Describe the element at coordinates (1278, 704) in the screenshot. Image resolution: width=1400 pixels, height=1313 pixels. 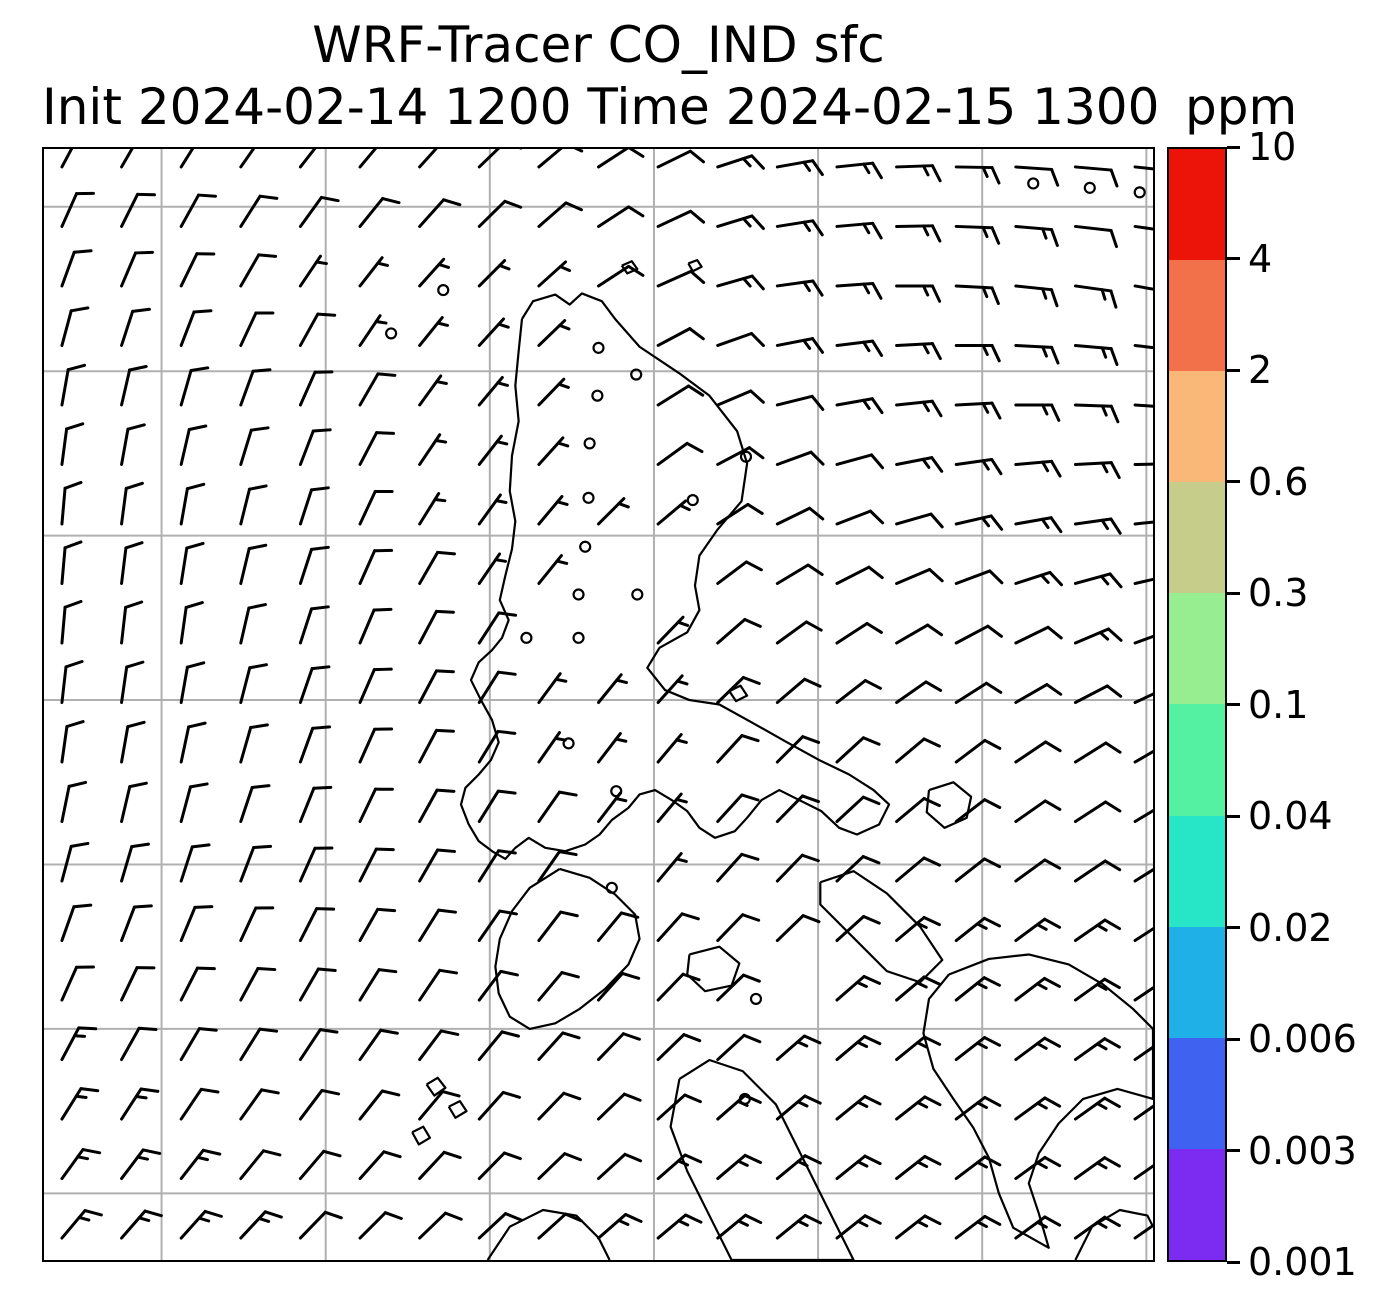
I see `colorbar-tick-label: 0.1` at that location.